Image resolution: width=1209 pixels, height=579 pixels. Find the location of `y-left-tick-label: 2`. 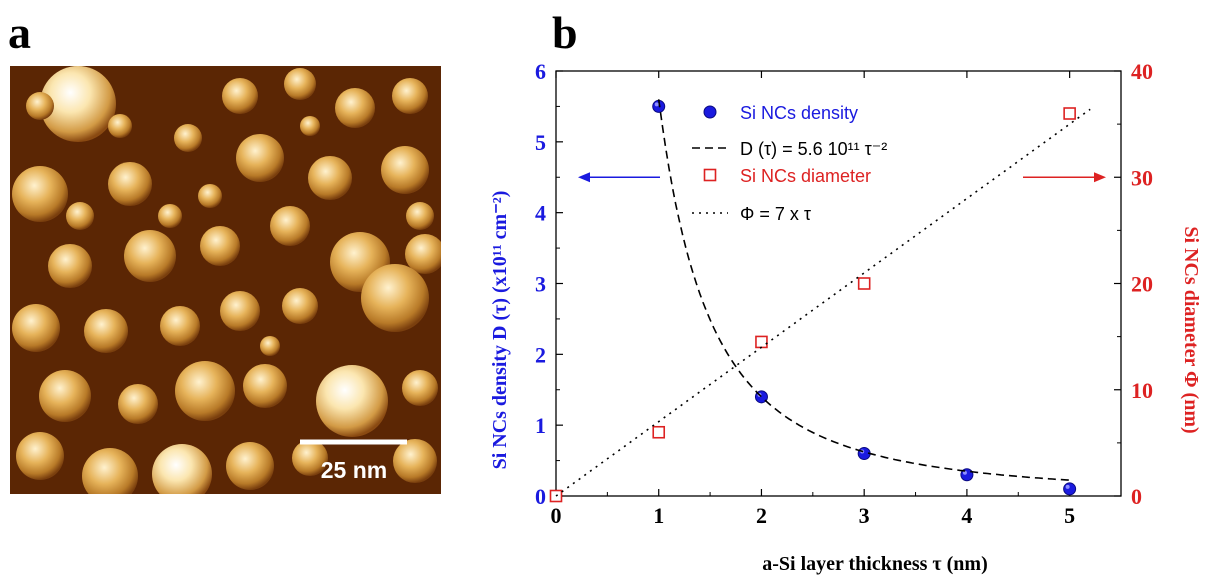

y-left-tick-label: 2 is located at coordinates (540, 354).